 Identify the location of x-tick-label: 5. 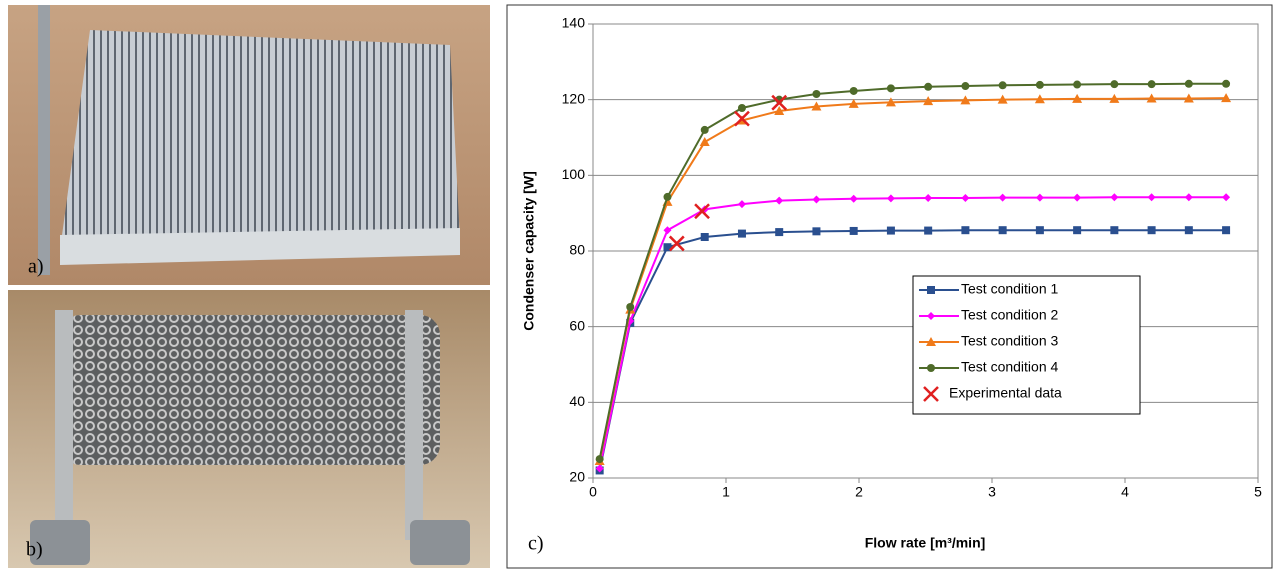
(1258, 492).